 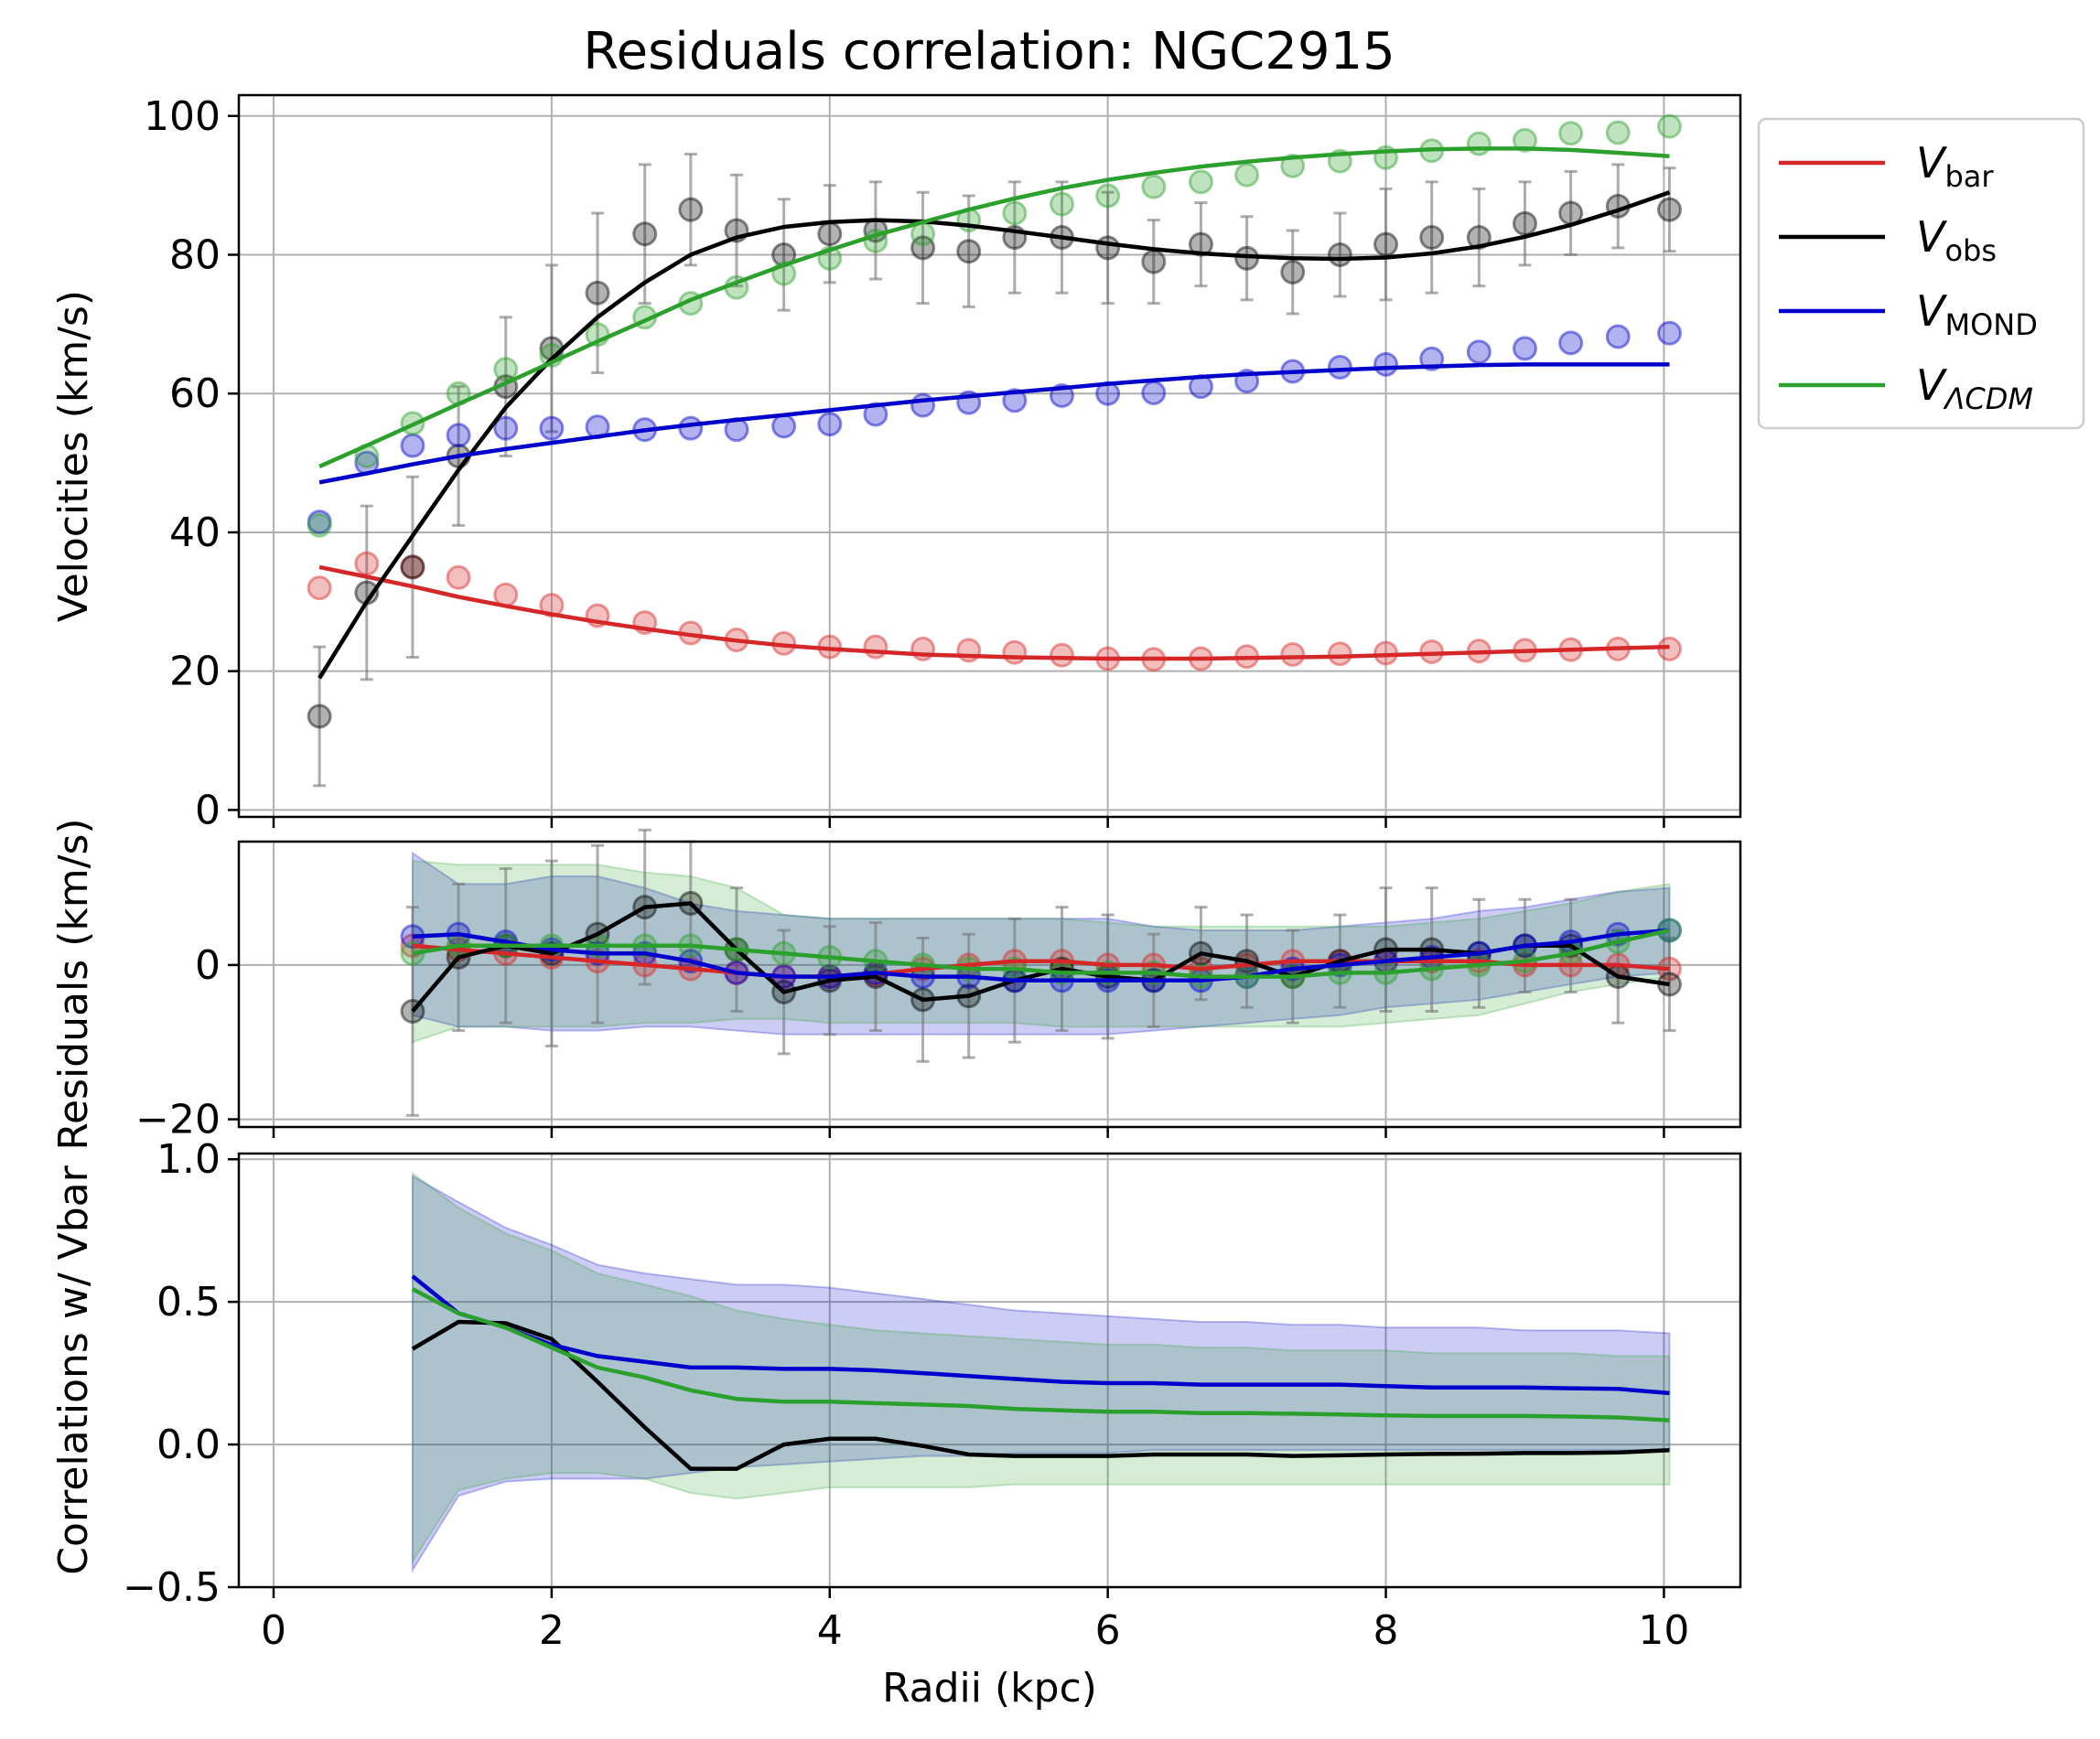 I want to click on y-tick-label: −20, so click(x=178, y=1120).